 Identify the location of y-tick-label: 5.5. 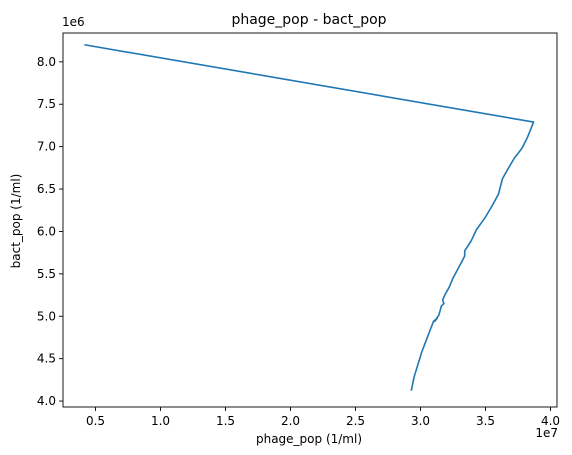
(46, 274).